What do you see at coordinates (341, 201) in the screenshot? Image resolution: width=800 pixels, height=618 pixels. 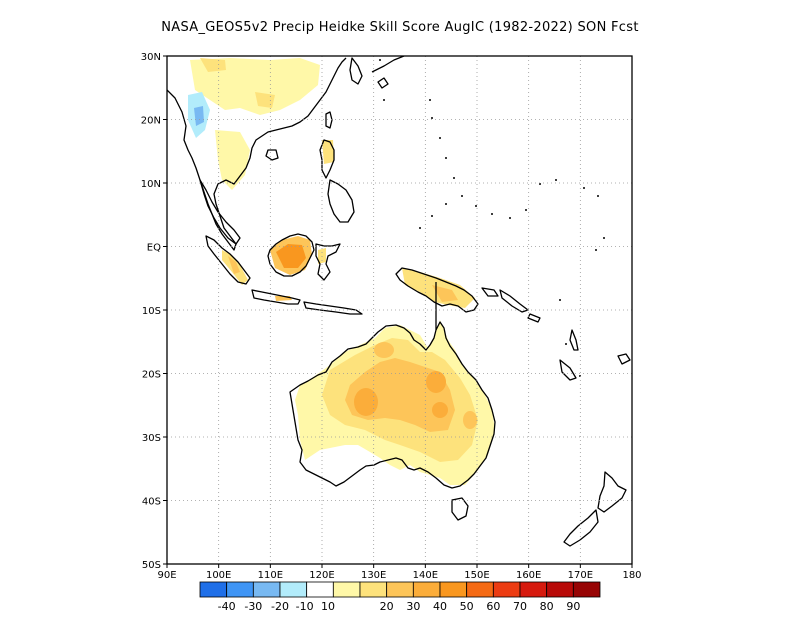 I see `coast-philippines-south` at bounding box center [341, 201].